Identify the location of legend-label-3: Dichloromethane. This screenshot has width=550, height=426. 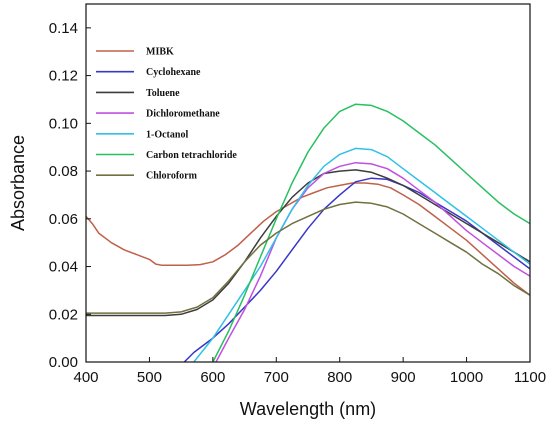
(183, 114).